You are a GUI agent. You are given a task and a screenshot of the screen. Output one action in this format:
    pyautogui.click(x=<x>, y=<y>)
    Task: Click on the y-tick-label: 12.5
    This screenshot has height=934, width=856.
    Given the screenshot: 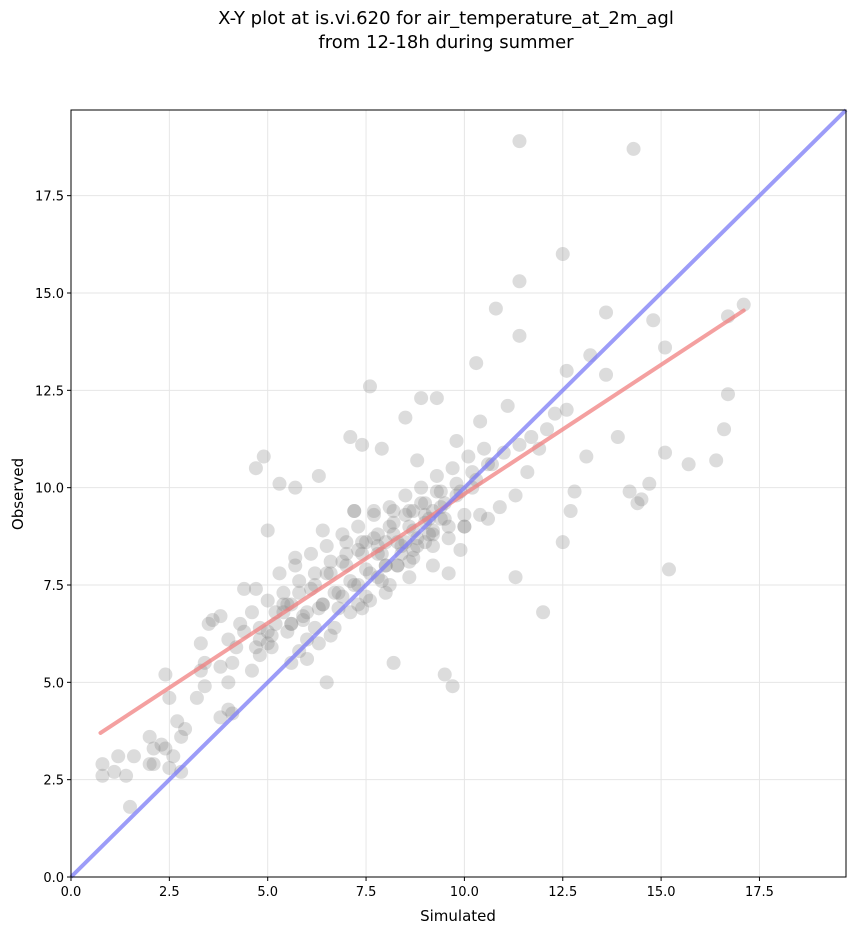 What is the action you would take?
    pyautogui.click(x=49, y=391)
    